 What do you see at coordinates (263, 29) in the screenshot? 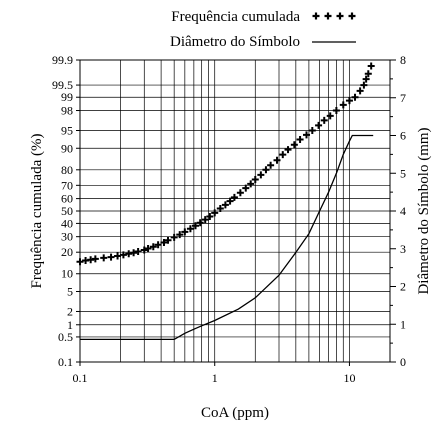
I see `legend: Frequência cumulada Diâmetro do Símbolo` at bounding box center [263, 29].